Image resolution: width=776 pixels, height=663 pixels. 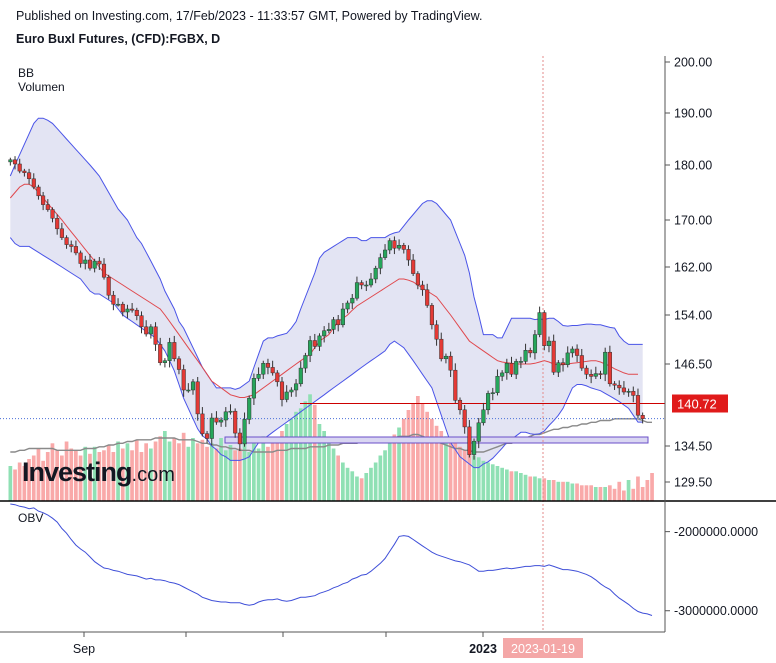 What do you see at coordinates (31, 518) in the screenshot?
I see `obv-indicator-label: OBV` at bounding box center [31, 518].